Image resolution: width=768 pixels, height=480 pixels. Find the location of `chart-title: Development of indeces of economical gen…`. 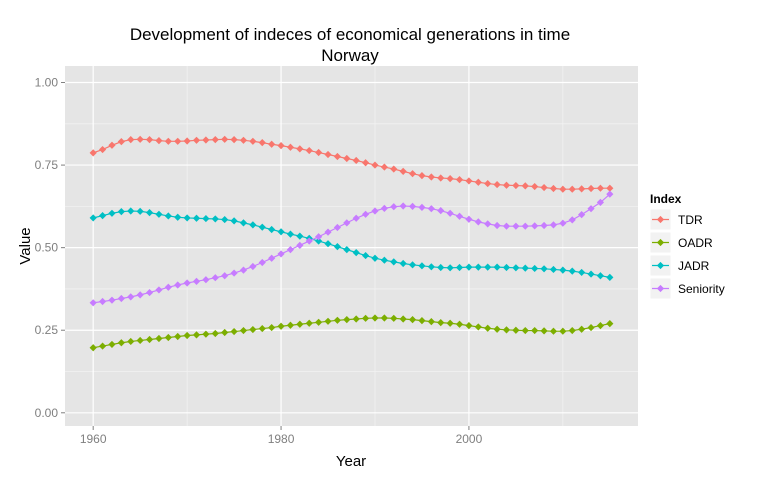

chart-title: Development of indeces of economical gen… is located at coordinates (350, 34).